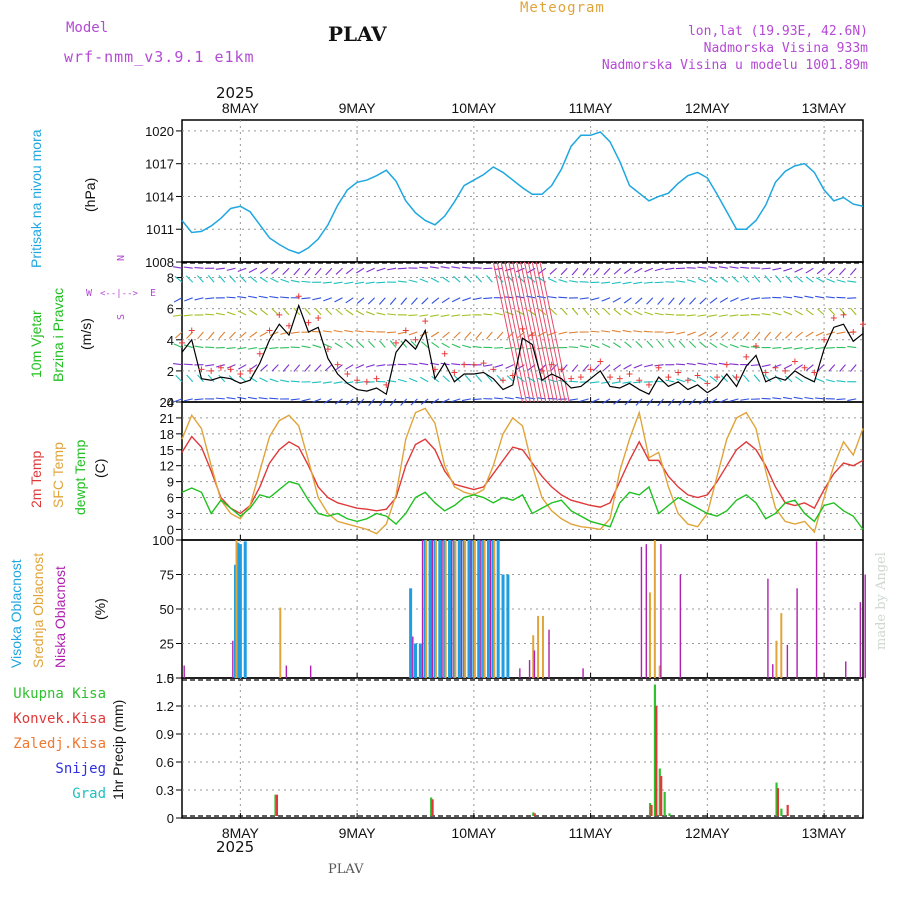  What do you see at coordinates (358, 833) in the screenshot?
I see `bottom-date-label: 9MAY` at bounding box center [358, 833].